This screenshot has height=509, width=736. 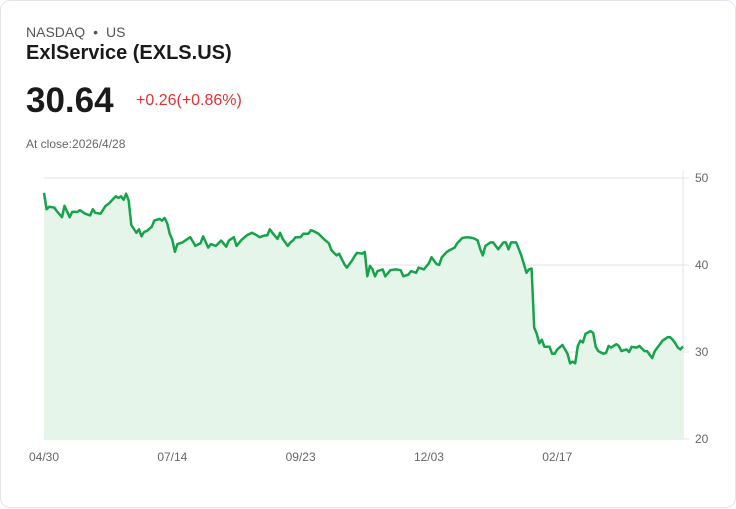 What do you see at coordinates (429, 457) in the screenshot?
I see `x-tick-label: 12/03` at bounding box center [429, 457].